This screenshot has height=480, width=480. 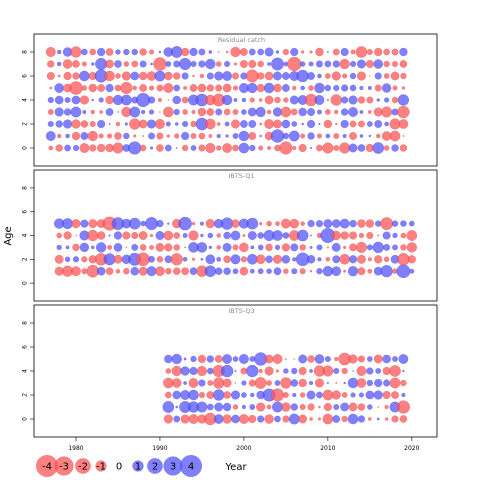 I want to click on legend-label: 4, so click(x=191, y=467).